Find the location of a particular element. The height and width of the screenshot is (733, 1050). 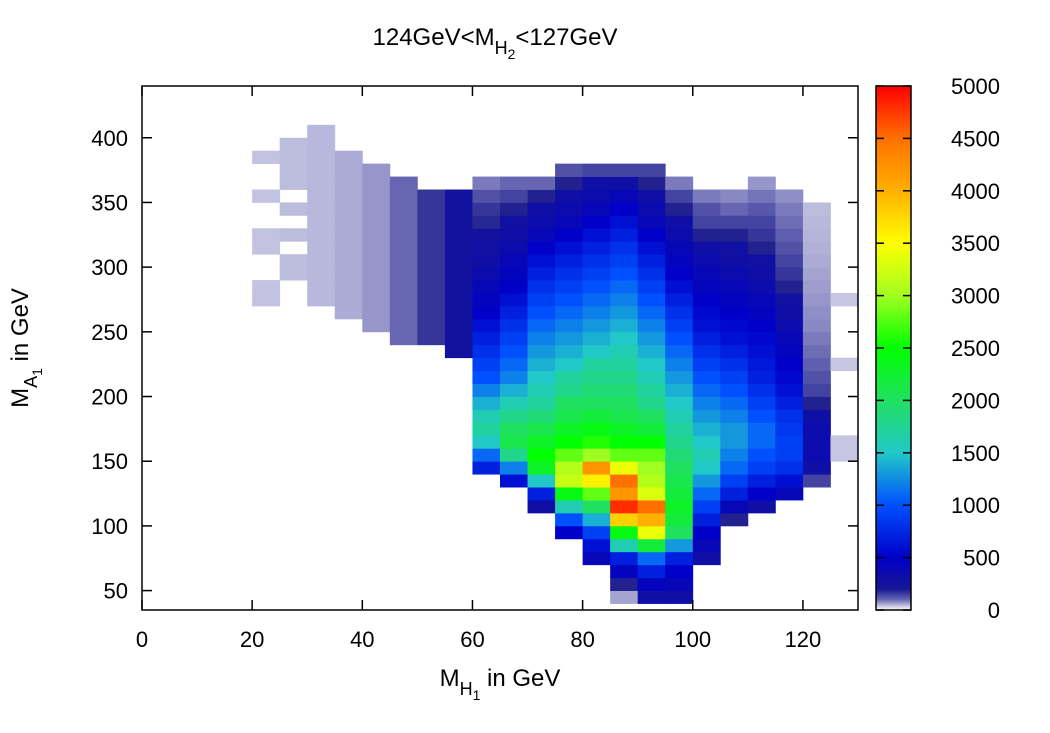

y-tick-label: 250 is located at coordinates (109, 332).